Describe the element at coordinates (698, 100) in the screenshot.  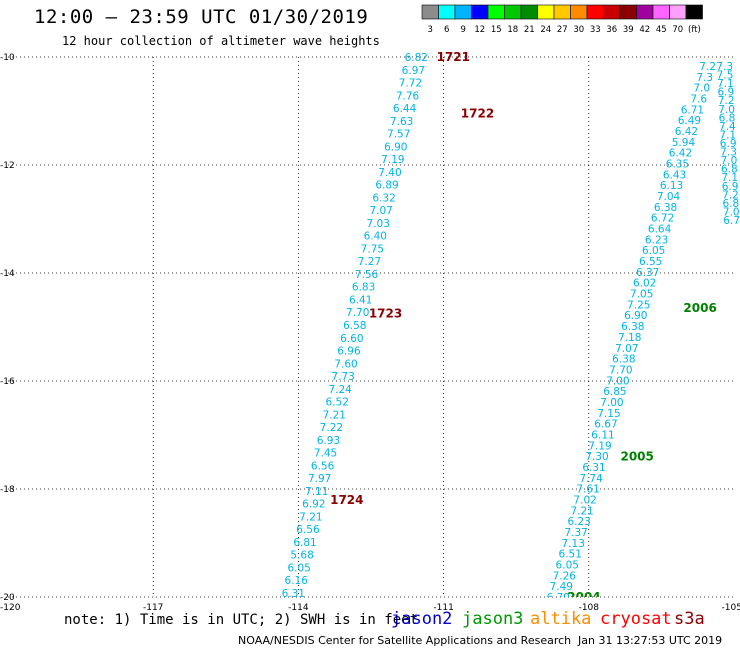
I see `wave-height-value: 7.6` at that location.